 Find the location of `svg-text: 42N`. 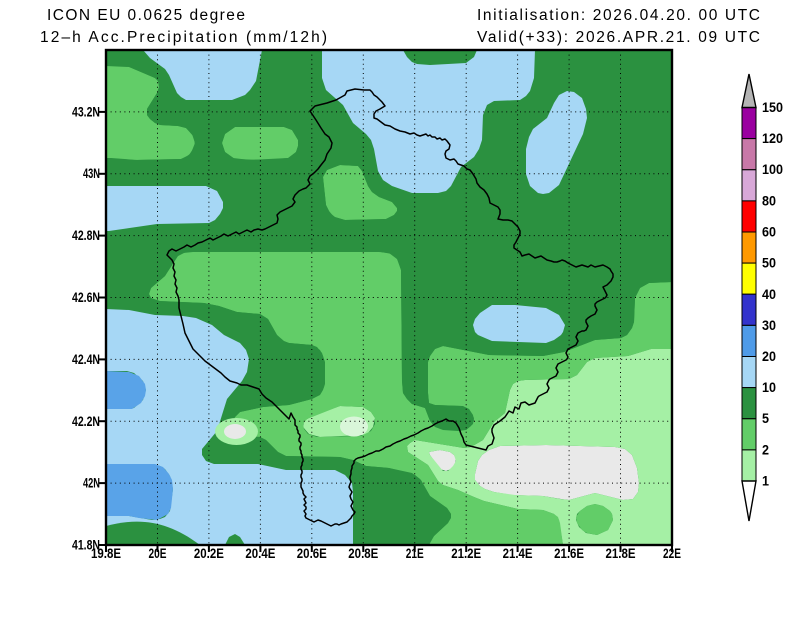

svg-text: 42N is located at coordinates (91, 483).